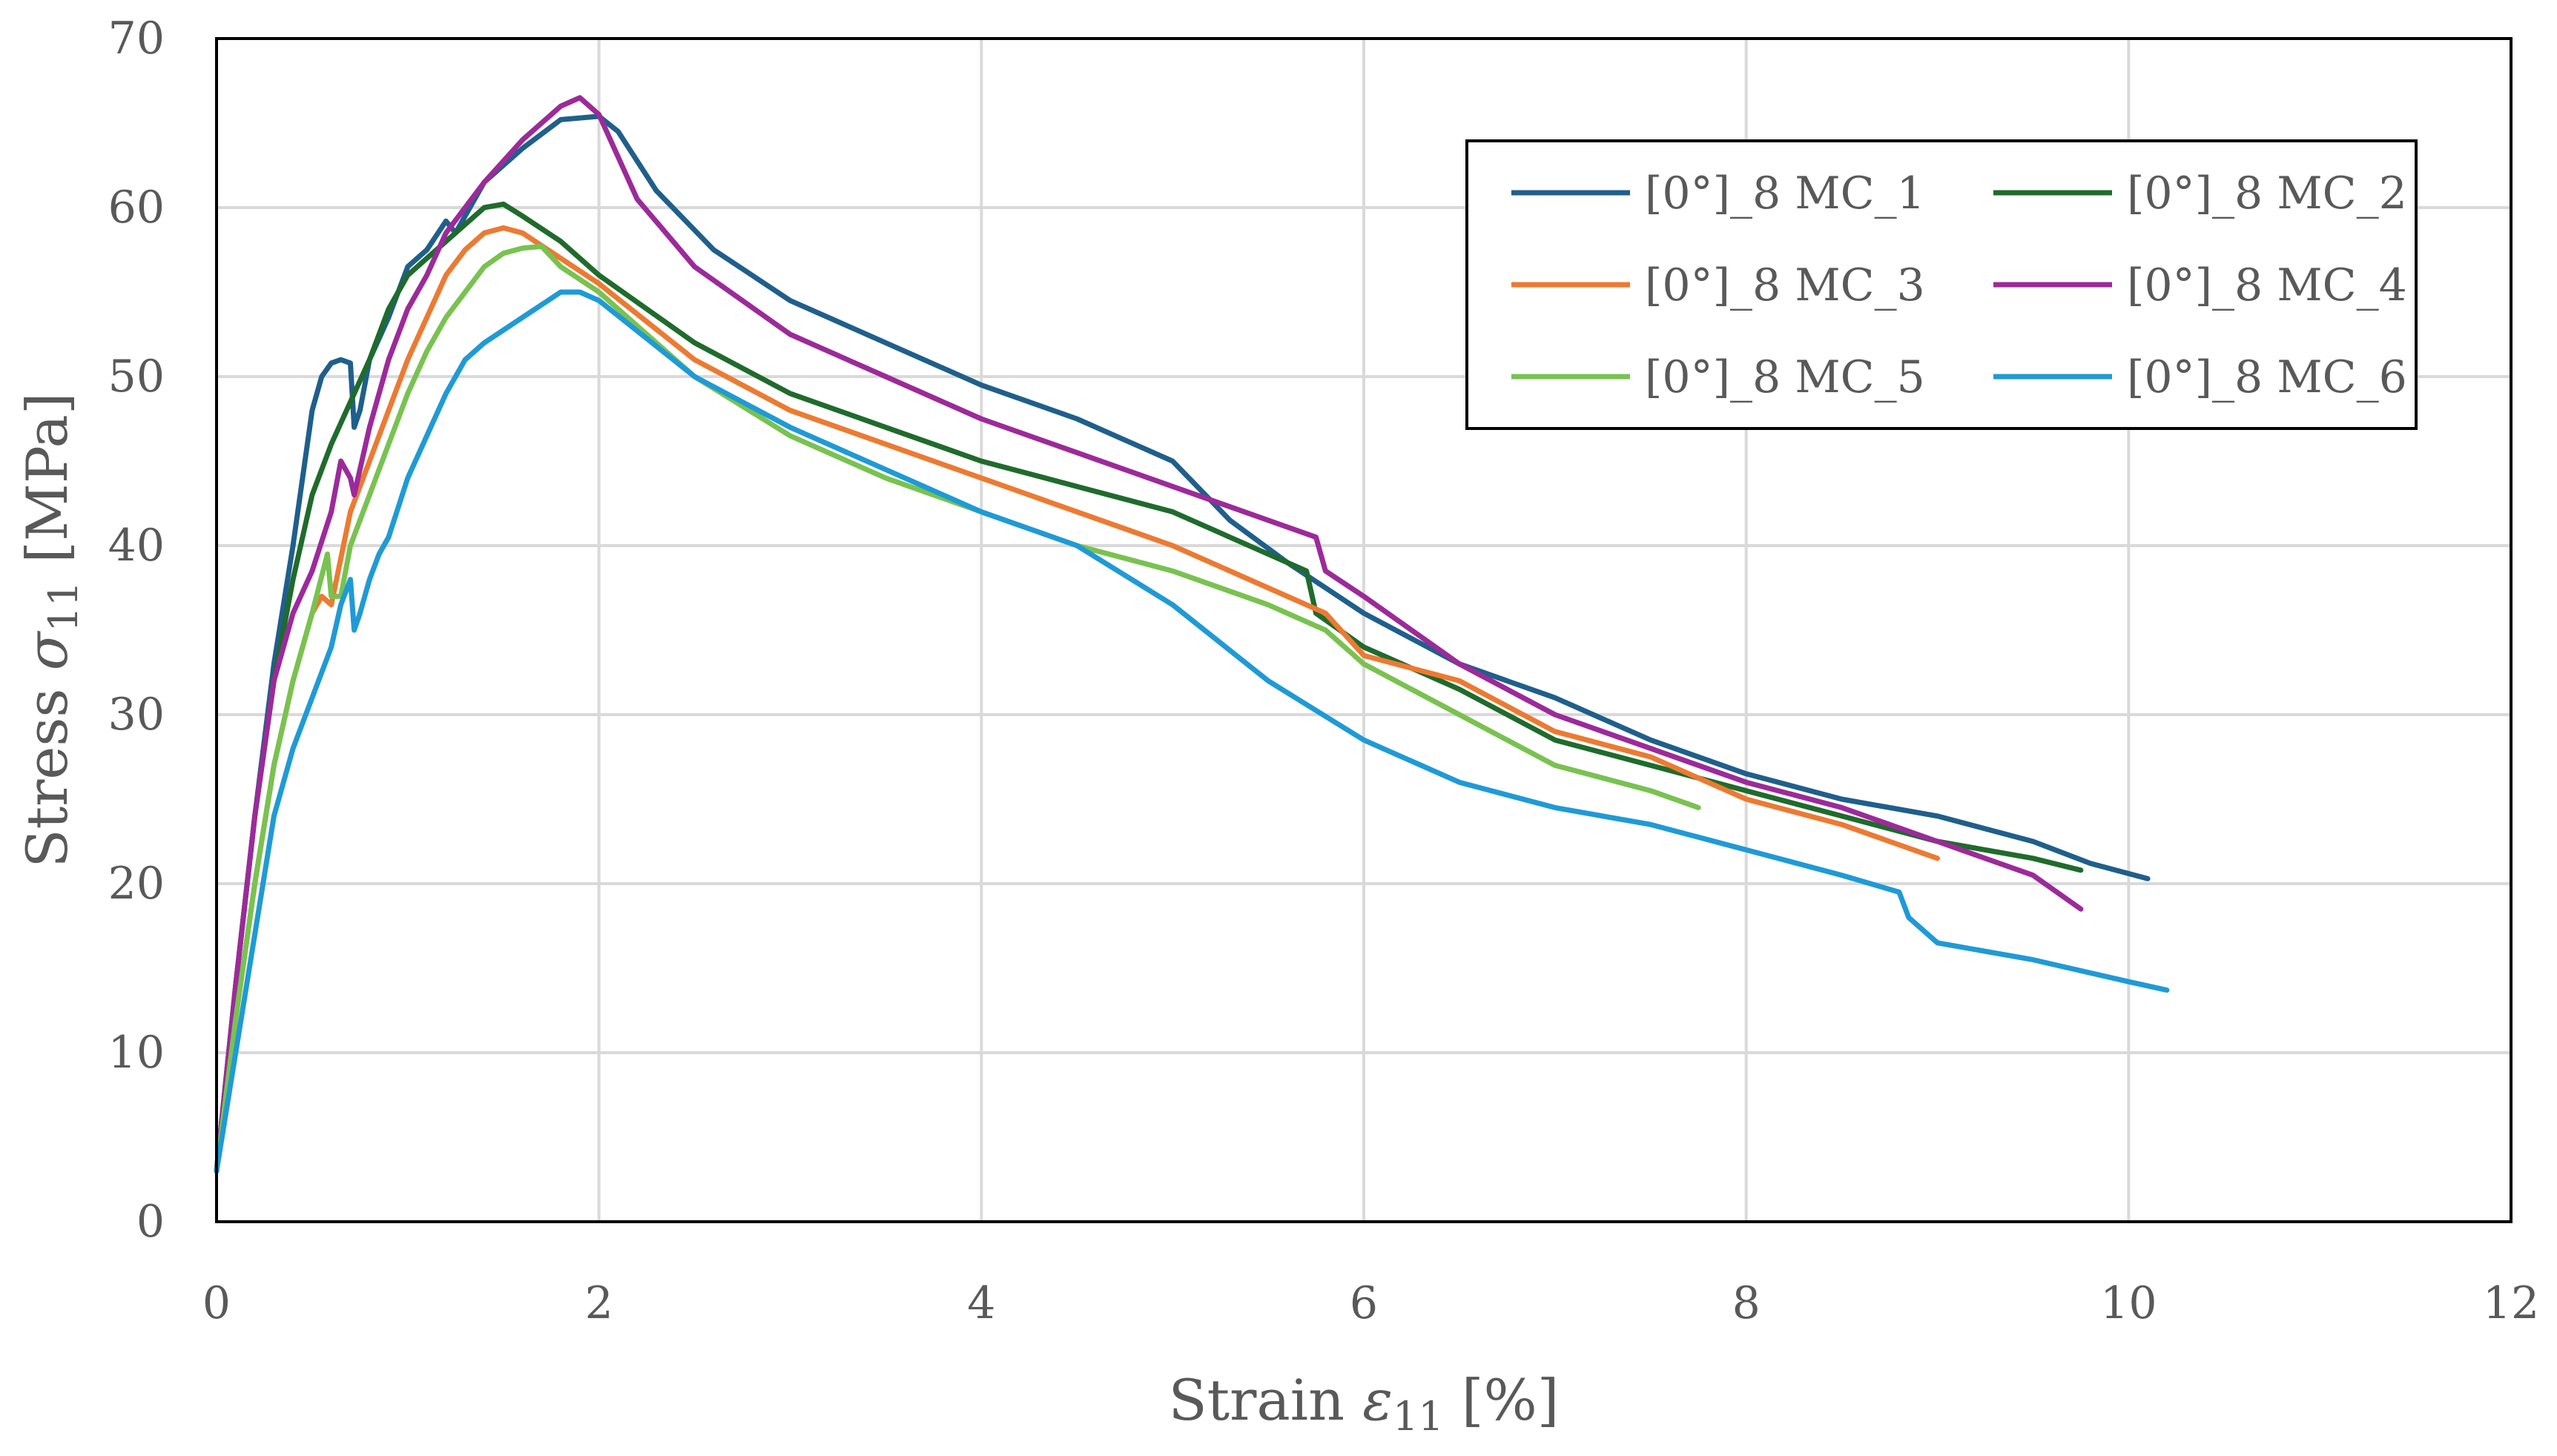 The image size is (2557, 1456). I want to click on legend-label-3: [0°]_8 MC_3, so click(1785, 285).